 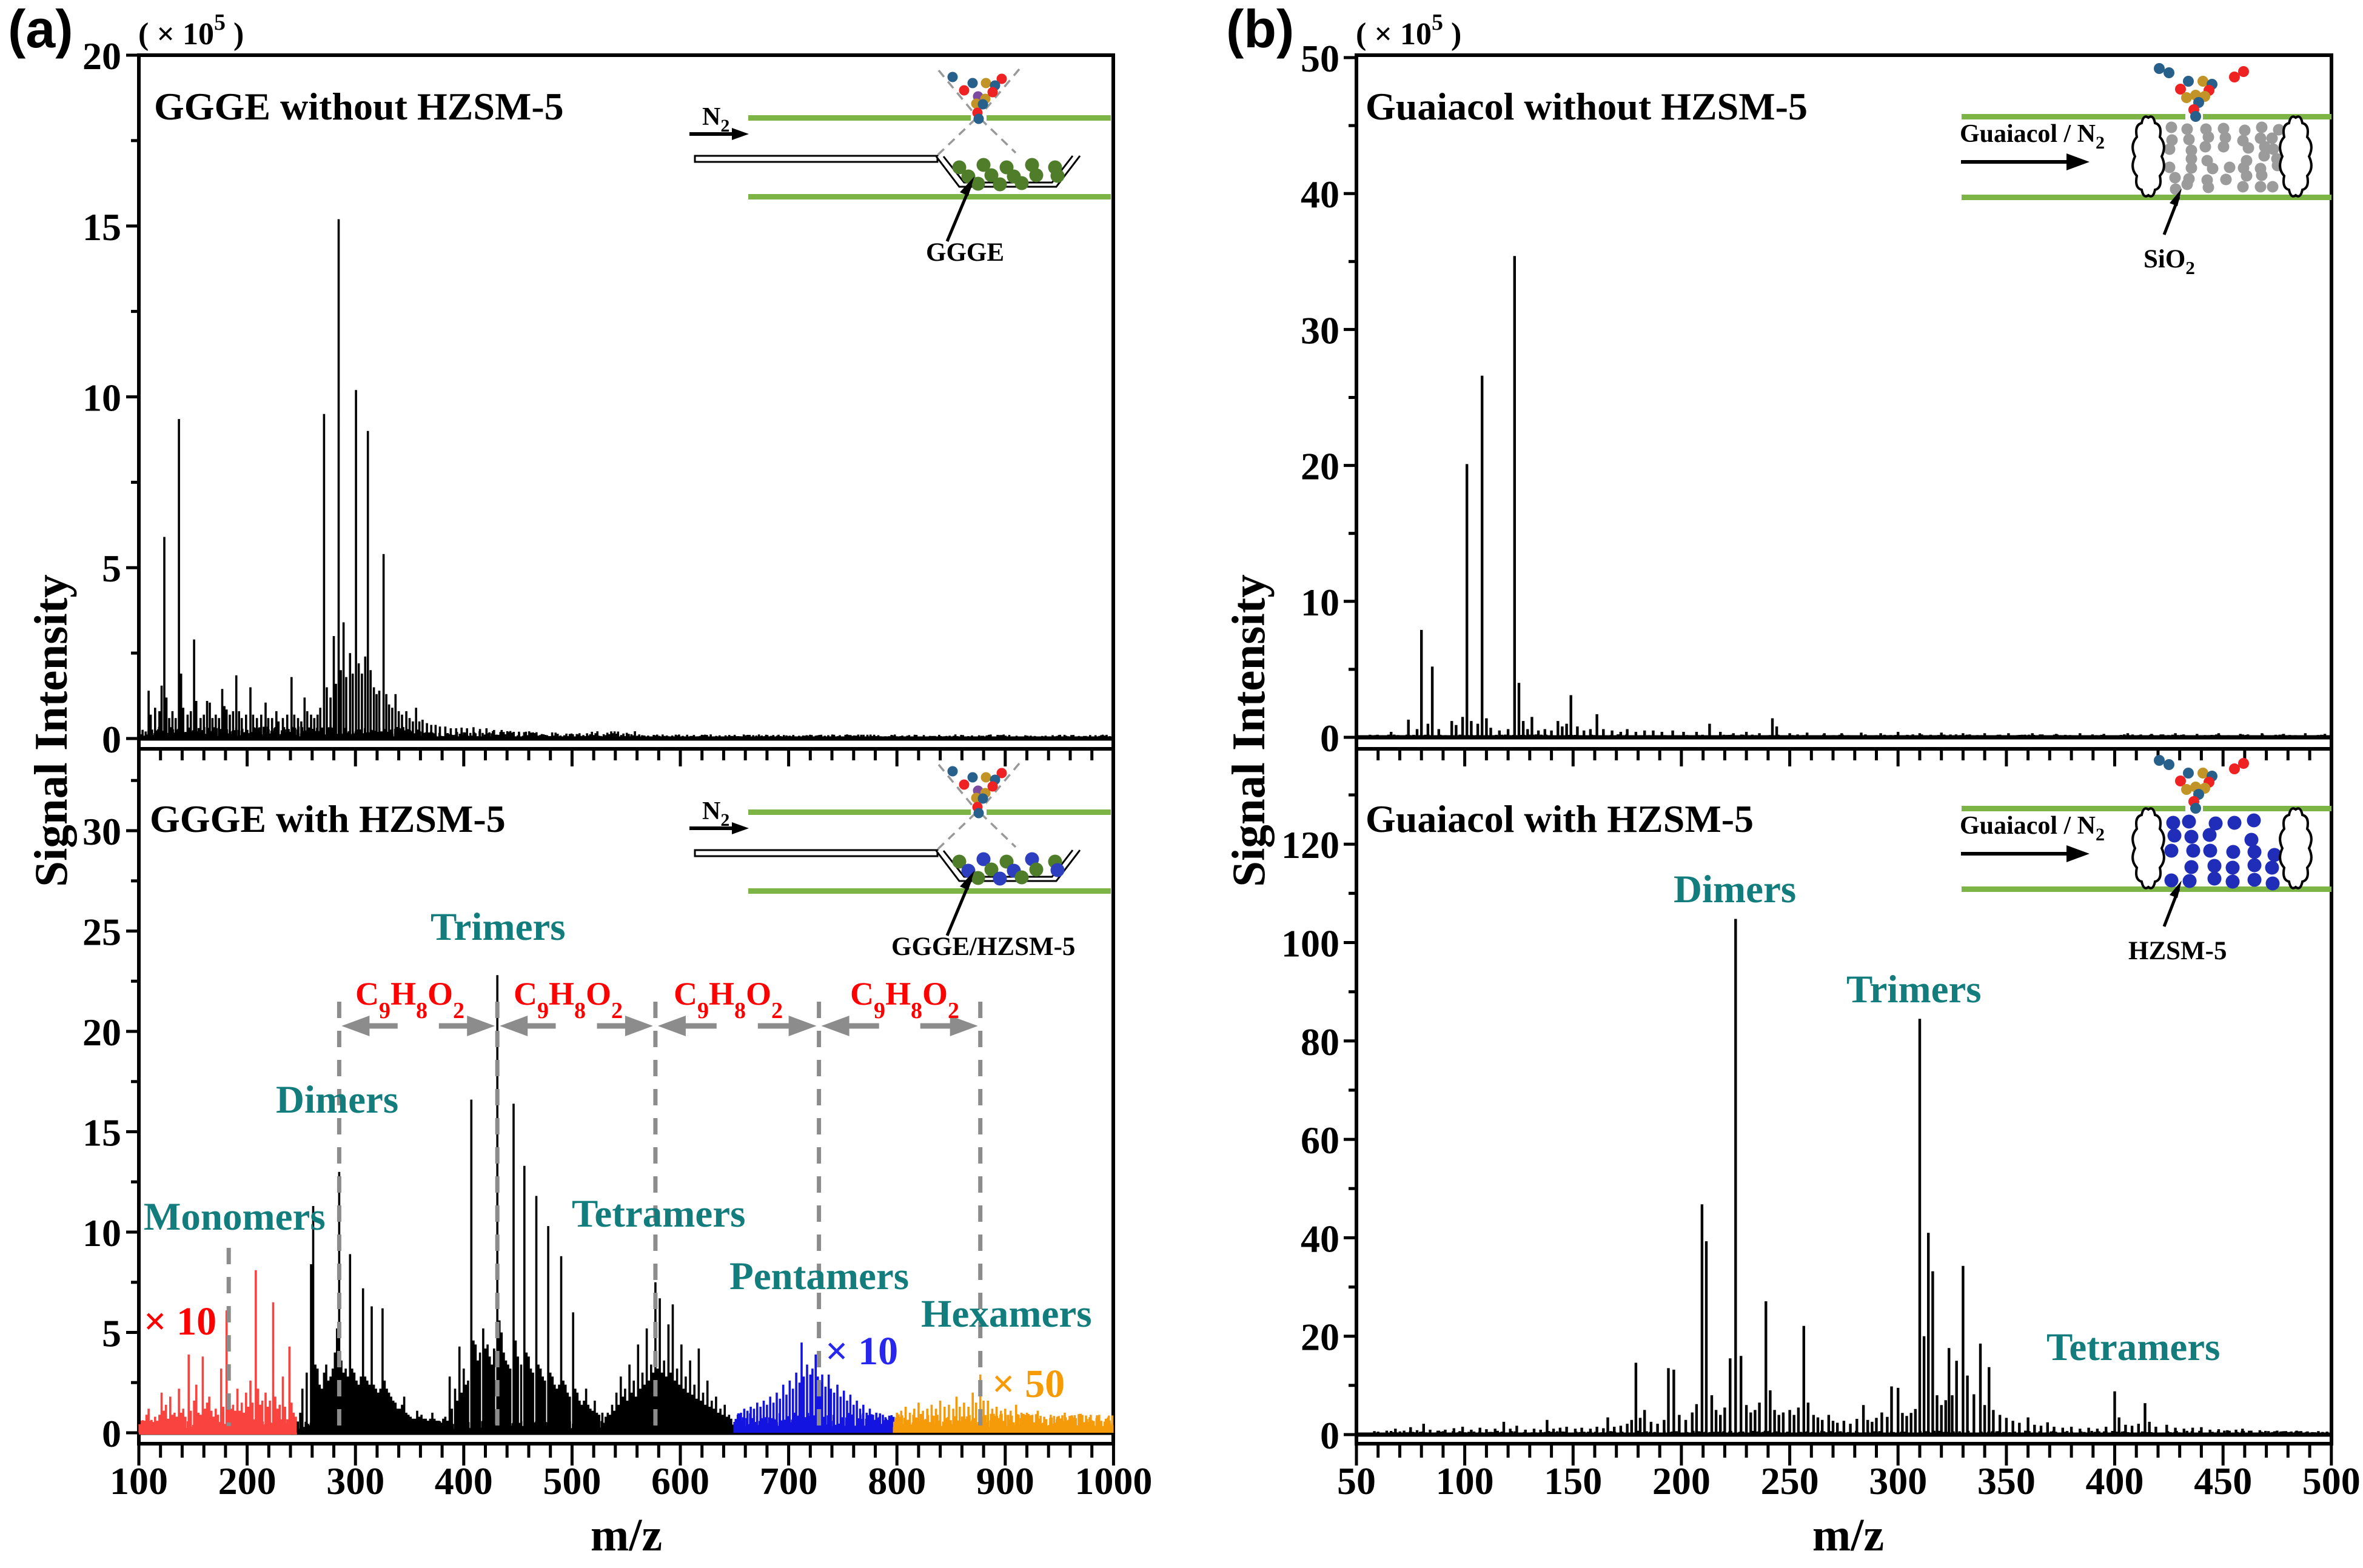 I want to click on svg-text: (b), so click(x=1260, y=30).